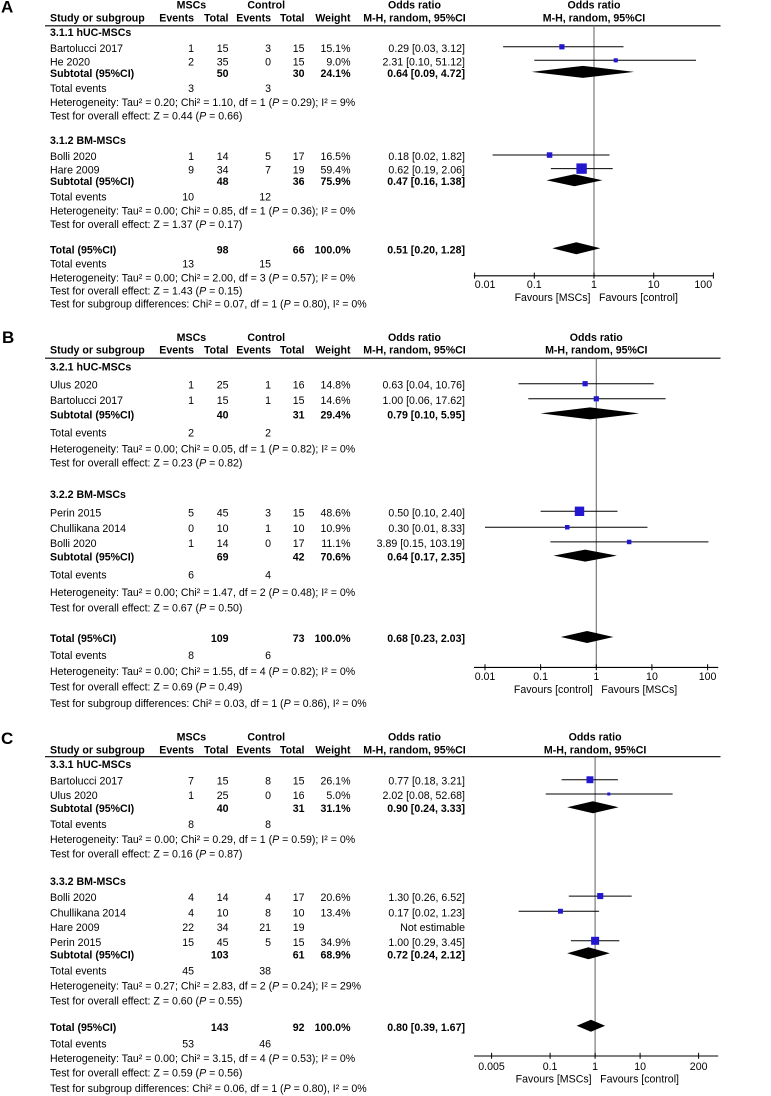 The height and width of the screenshot is (1096, 771). What do you see at coordinates (338, 796) in the screenshot?
I see `svg-text: 5.0%` at bounding box center [338, 796].